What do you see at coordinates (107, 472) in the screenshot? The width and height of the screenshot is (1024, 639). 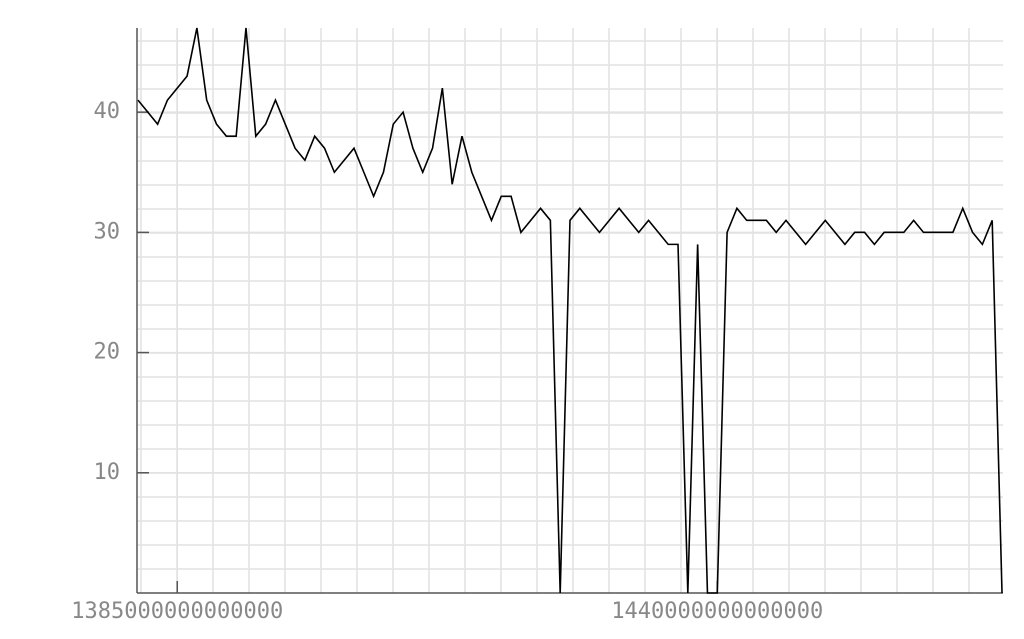 I see `y-tick-label: 10` at bounding box center [107, 472].